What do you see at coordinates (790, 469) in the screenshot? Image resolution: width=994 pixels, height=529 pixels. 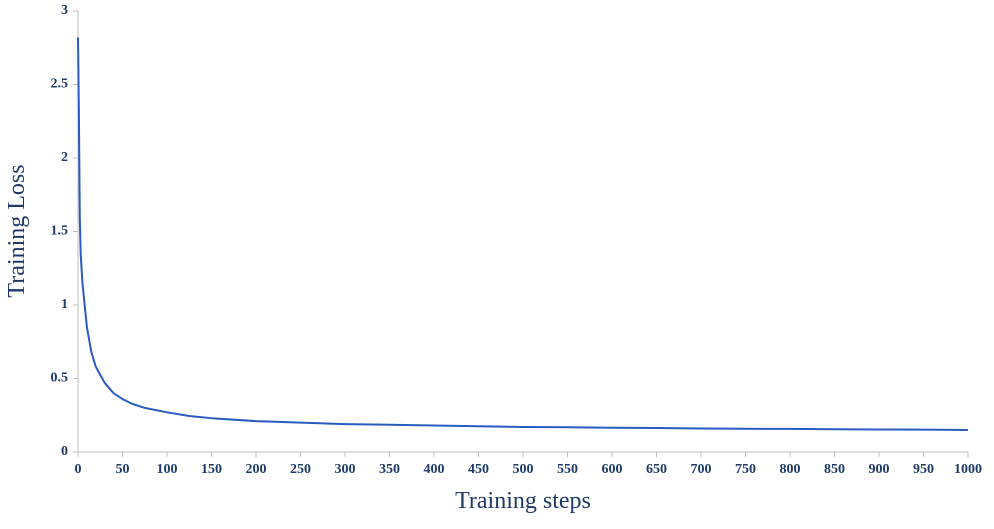 I see `x-tick-label: 800` at bounding box center [790, 469].